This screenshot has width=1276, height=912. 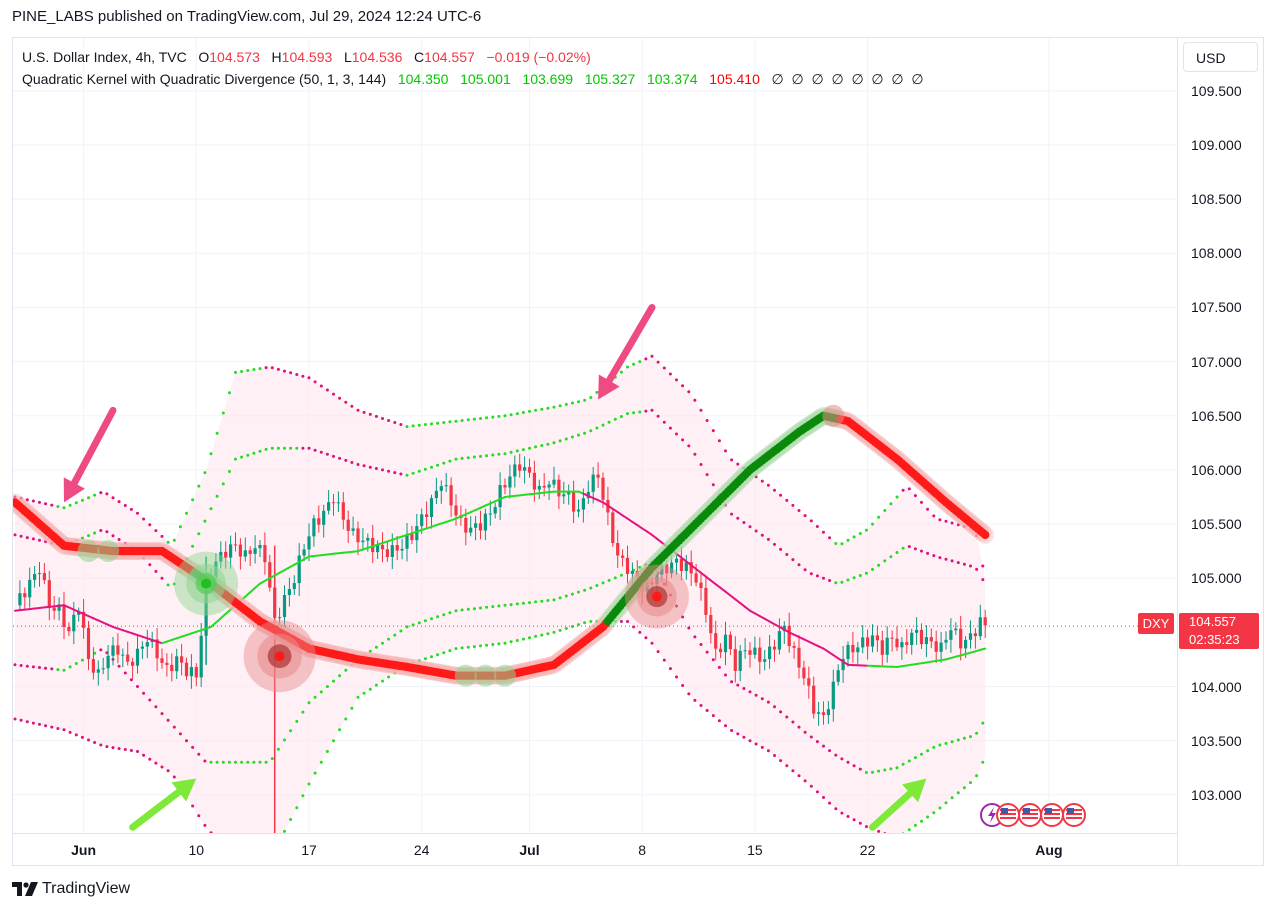 What do you see at coordinates (1216, 90) in the screenshot?
I see `price-tick-label: 109.500` at bounding box center [1216, 90].